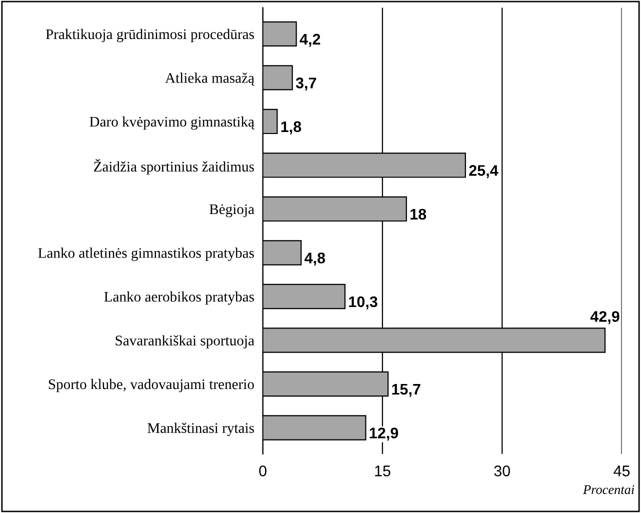 The width and height of the screenshot is (641, 513). Describe the element at coordinates (201, 429) in the screenshot. I see `y-tick-label: Mankštinasi rytais` at that location.